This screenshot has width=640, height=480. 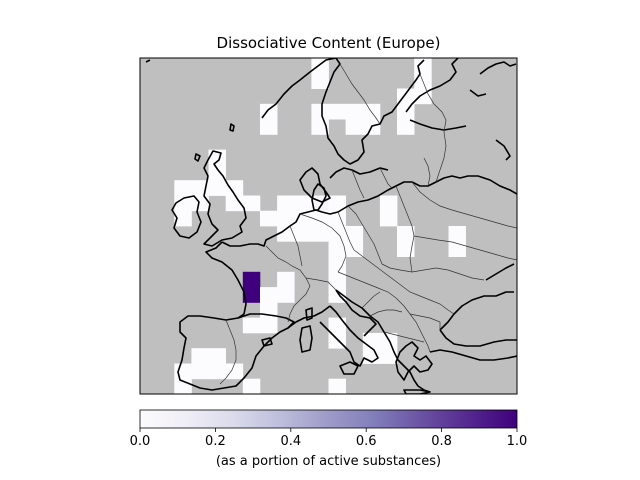 What do you see at coordinates (328, 430) in the screenshot?
I see `colorbar-tick-marks` at bounding box center [328, 430].